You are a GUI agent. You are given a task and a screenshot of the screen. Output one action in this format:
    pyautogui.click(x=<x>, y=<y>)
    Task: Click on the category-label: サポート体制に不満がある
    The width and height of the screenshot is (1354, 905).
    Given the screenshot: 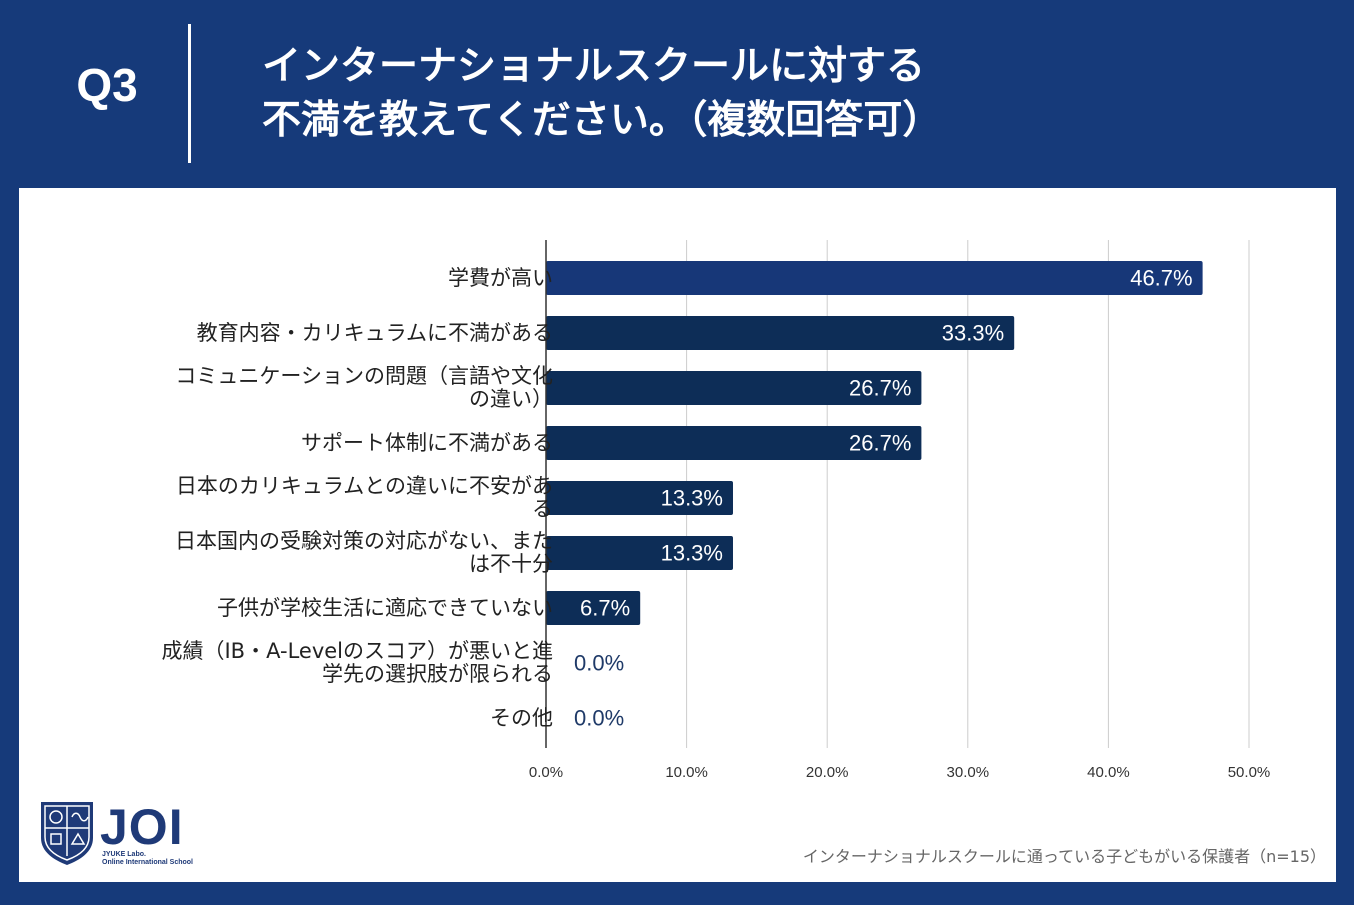 What is the action you would take?
    pyautogui.click(x=316, y=442)
    